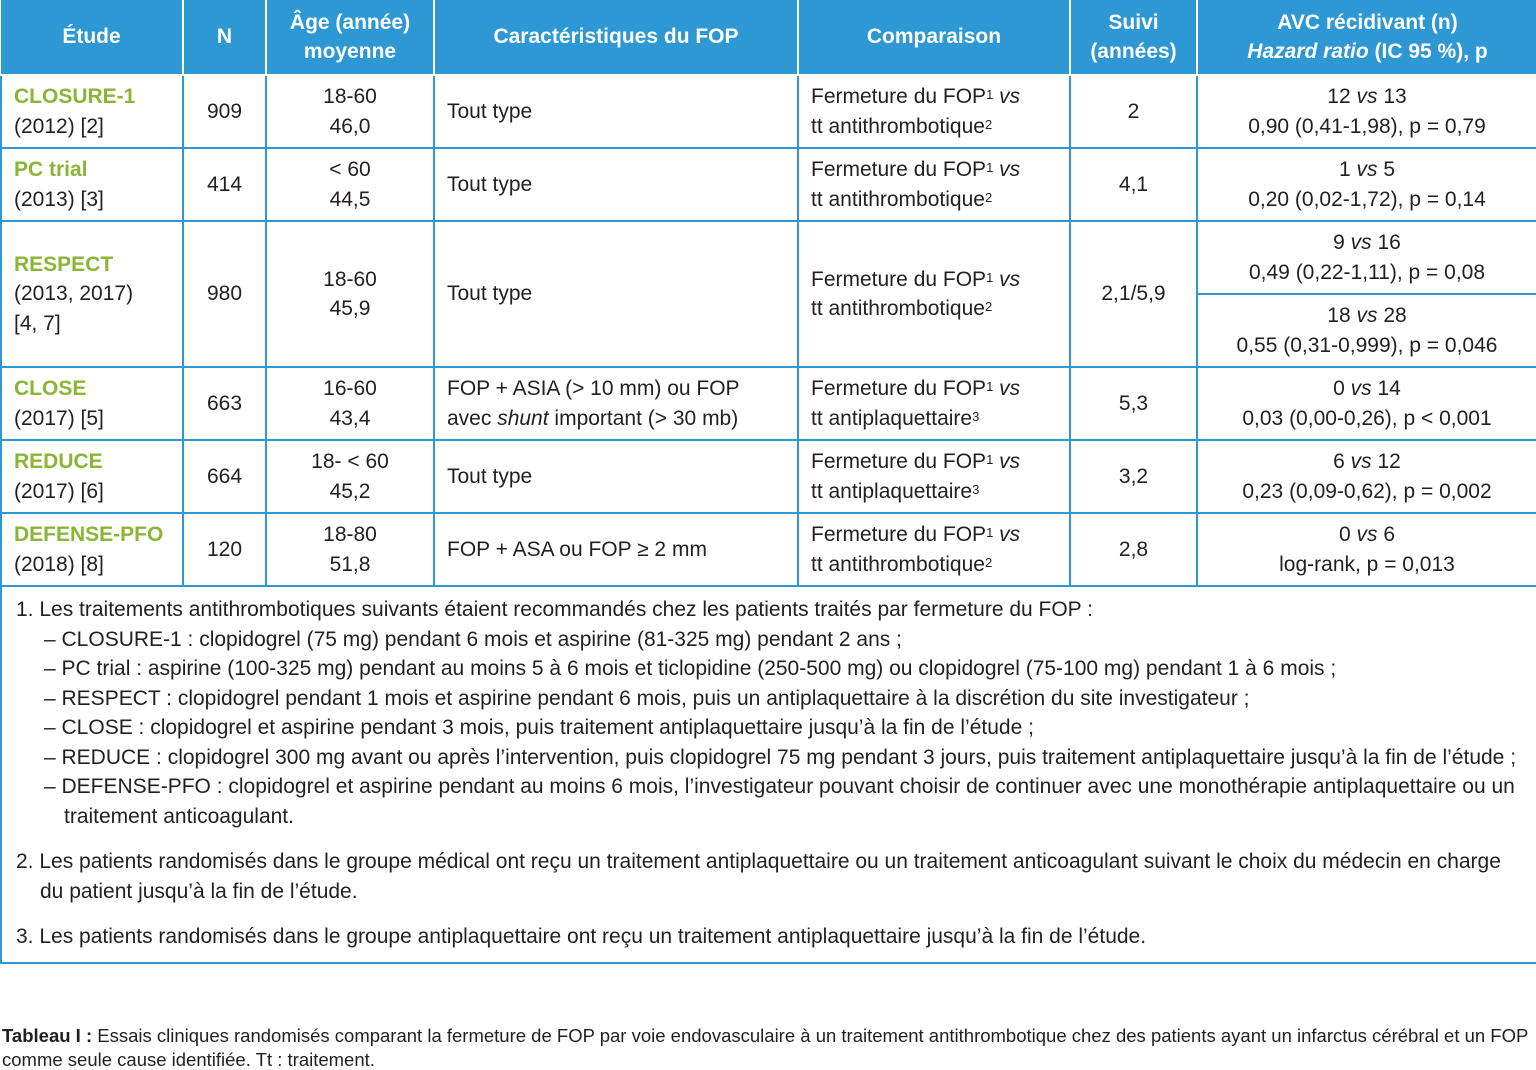  I want to click on text-line: Caractéristiques du FOP, so click(616, 37).